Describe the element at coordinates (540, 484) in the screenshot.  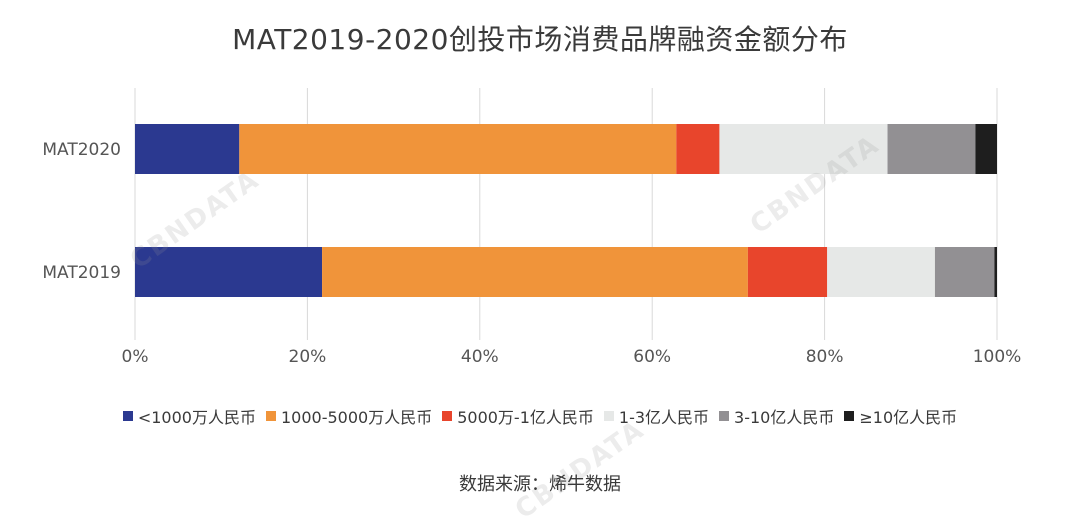
I see `data-source: 数据来源：烯牛数据` at that location.